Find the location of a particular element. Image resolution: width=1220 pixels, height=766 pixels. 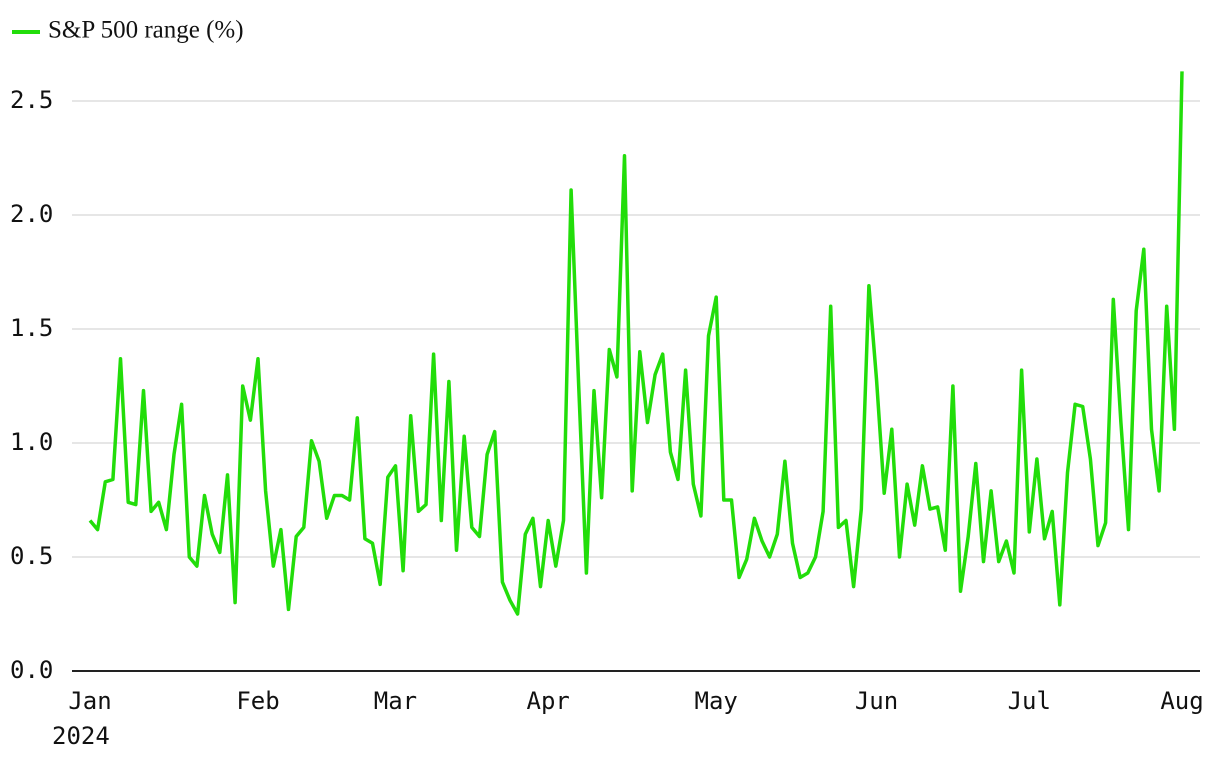

y-tick-label: 1.0 is located at coordinates (31, 442).